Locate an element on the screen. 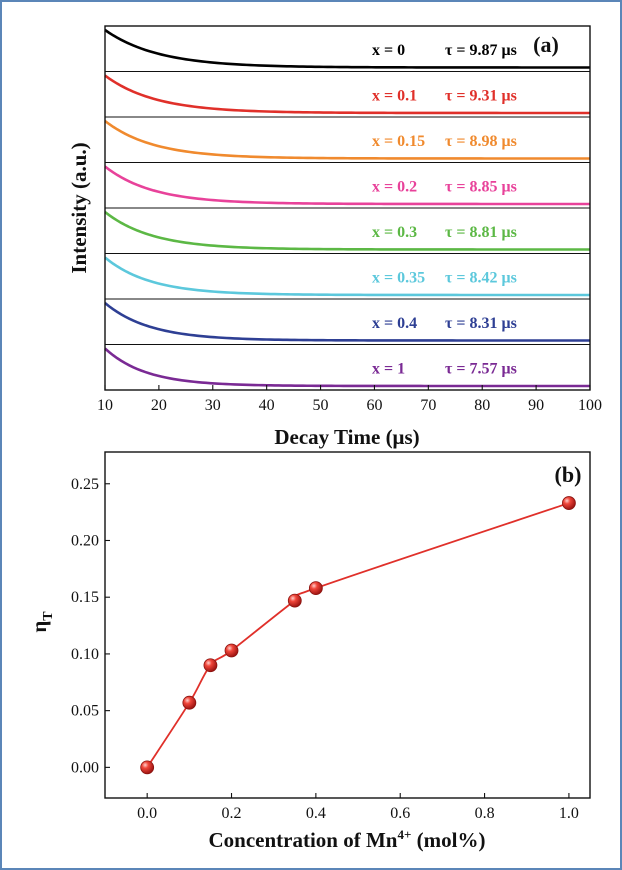  x-tick-label: 30 is located at coordinates (213, 405).